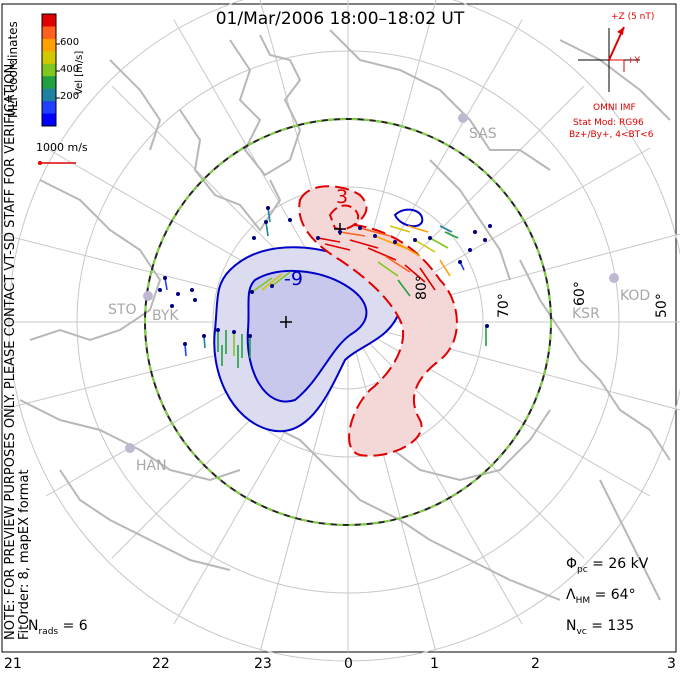 The width and height of the screenshot is (680, 674). What do you see at coordinates (609, 59) in the screenshot?
I see `imf-glyph` at bounding box center [609, 59].